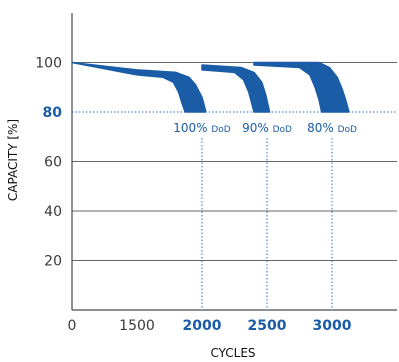  I want to click on dod-labels: 100% DoD 90% DoD 80% DoD, so click(265, 128).